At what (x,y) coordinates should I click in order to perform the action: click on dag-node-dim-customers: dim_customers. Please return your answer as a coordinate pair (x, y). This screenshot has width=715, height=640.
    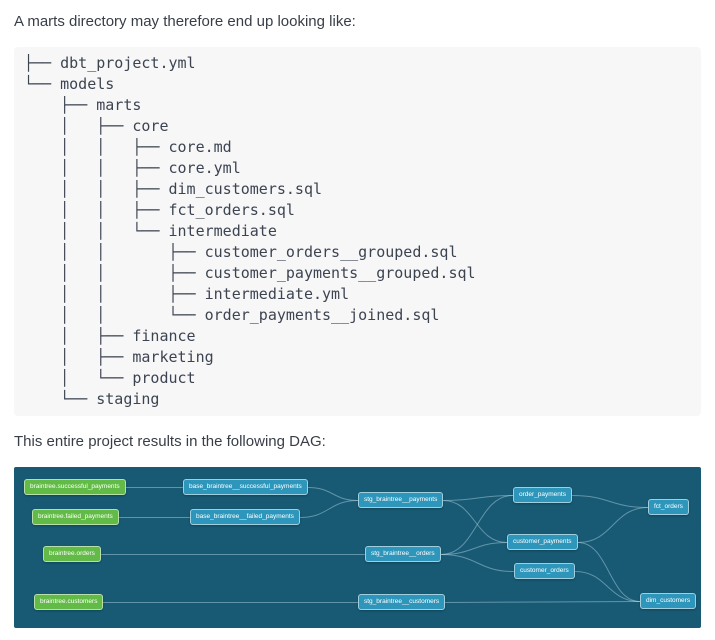
    Looking at the image, I should click on (668, 600).